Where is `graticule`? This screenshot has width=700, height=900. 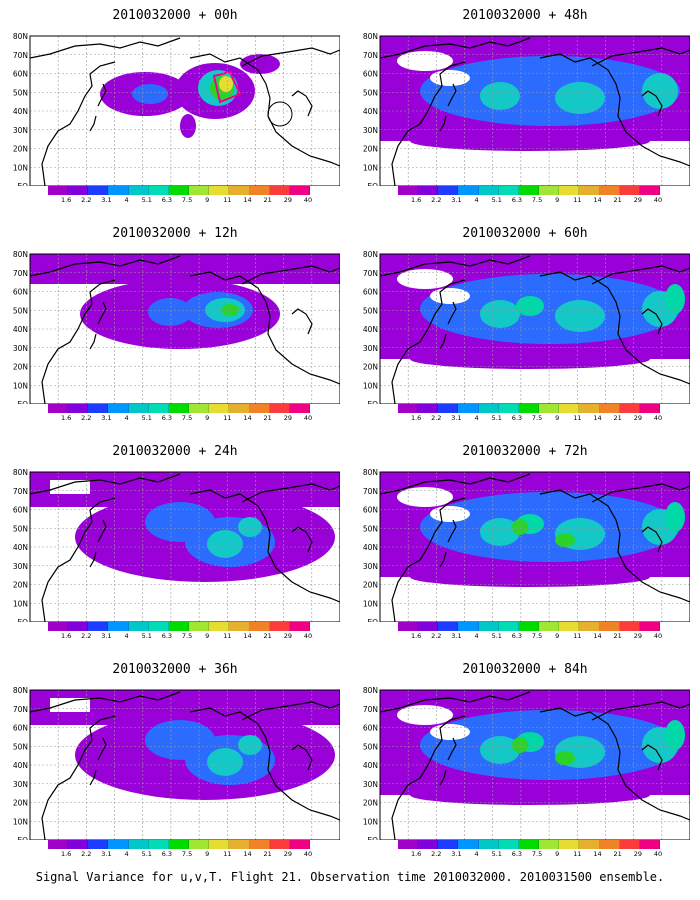 graticule is located at coordinates (185, 765).